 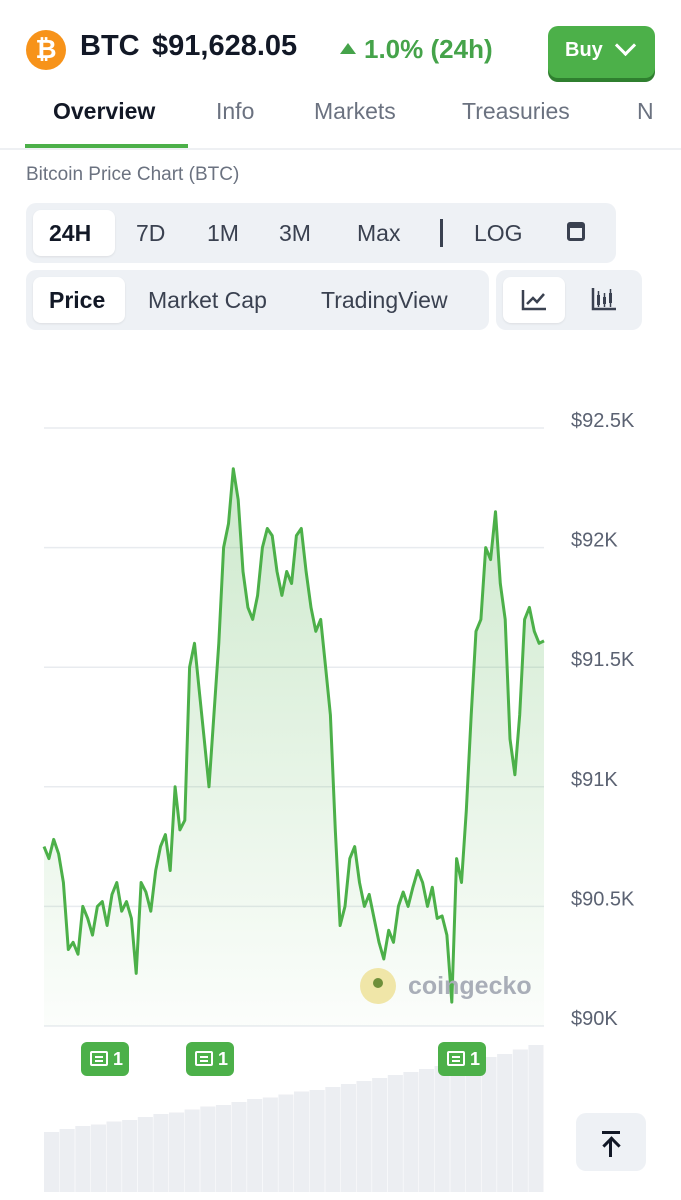 I want to click on coin-ticker: BTC, so click(x=110, y=46).